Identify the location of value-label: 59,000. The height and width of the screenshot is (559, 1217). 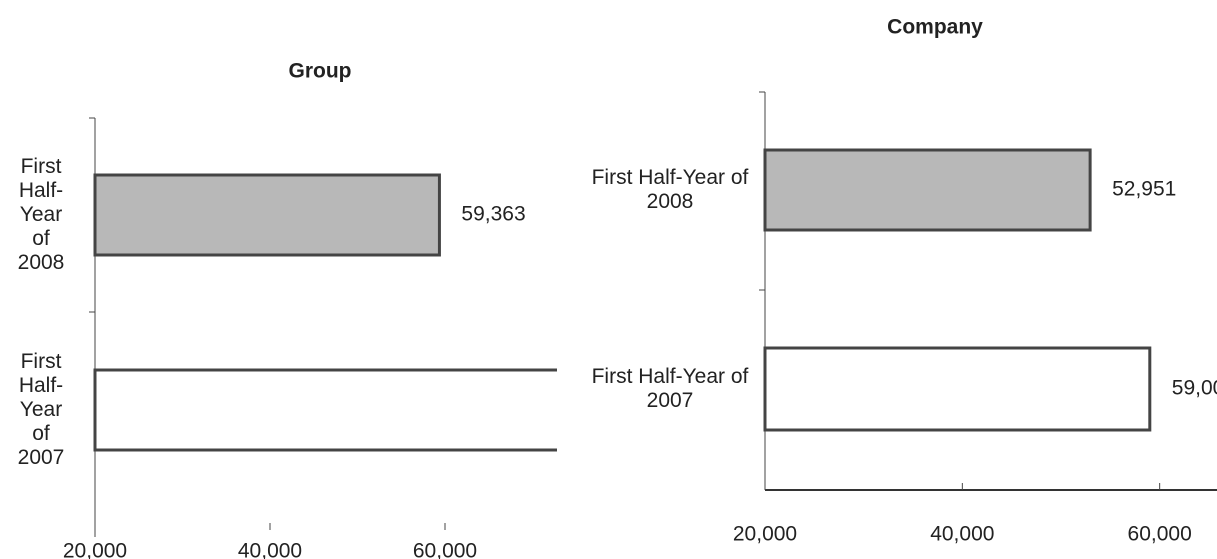
(1194, 388).